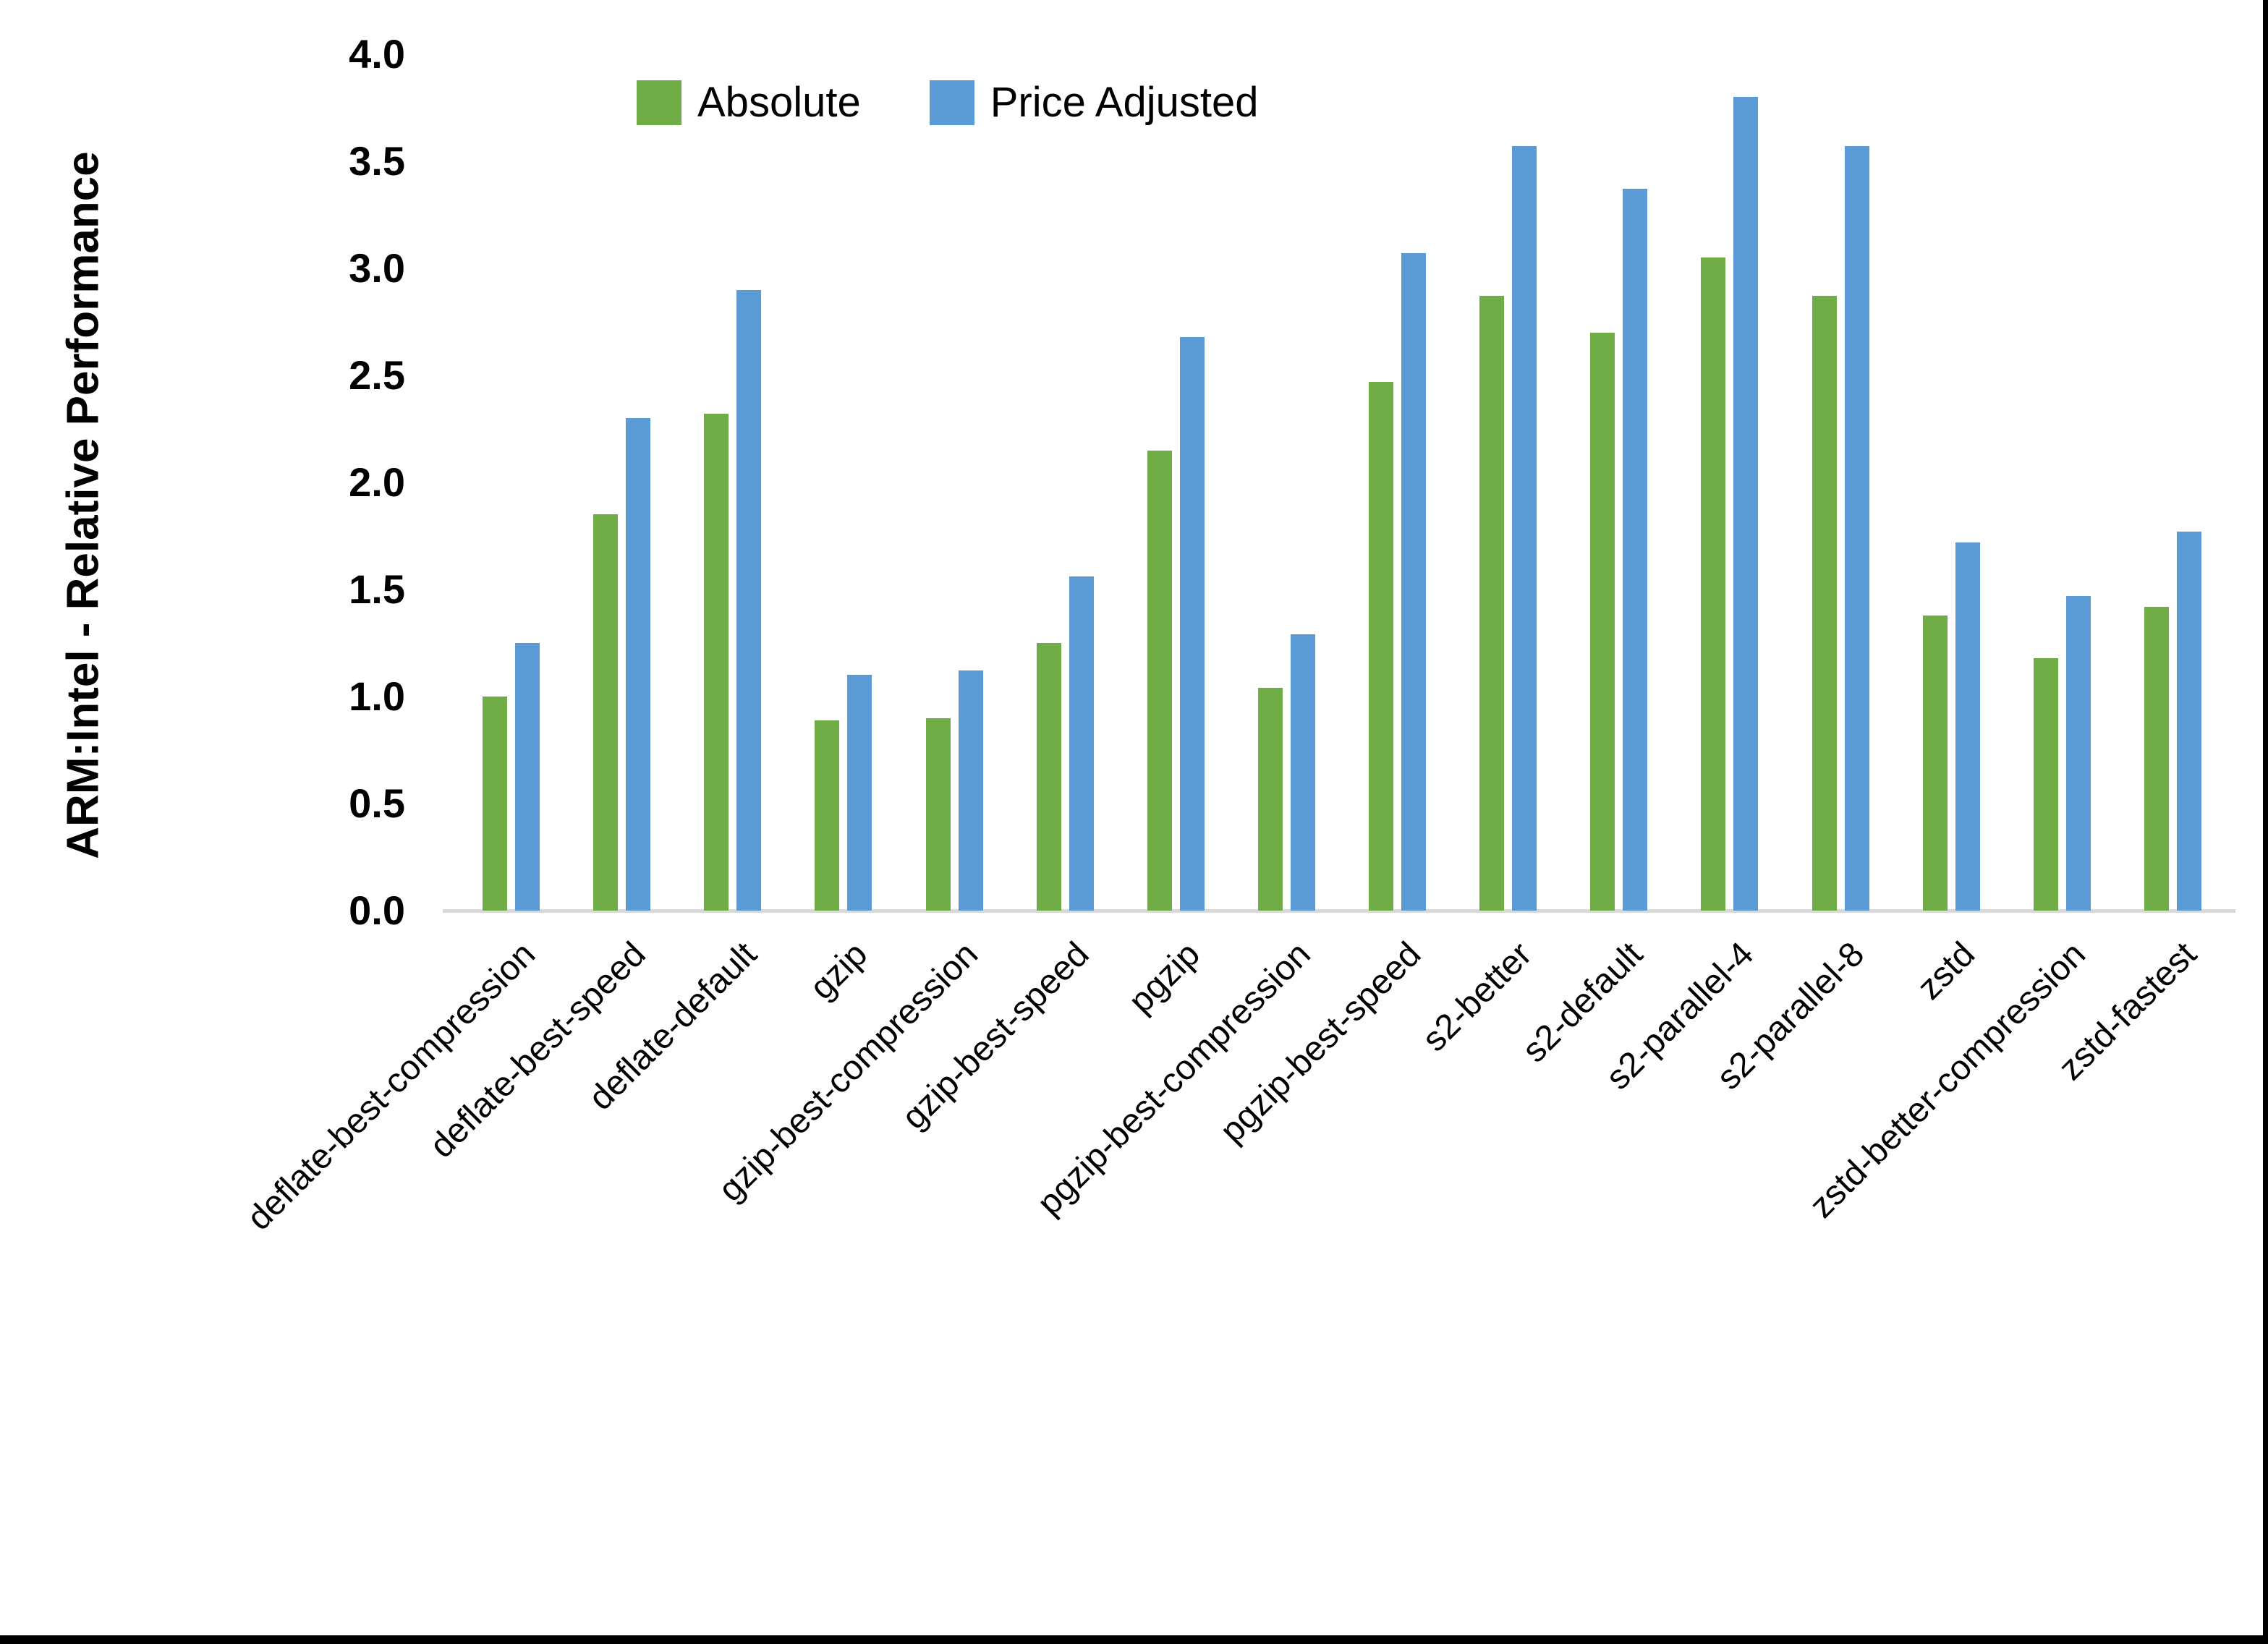  Describe the element at coordinates (659, 102) in the screenshot. I see `legend-swatch-absolute-icon` at that location.